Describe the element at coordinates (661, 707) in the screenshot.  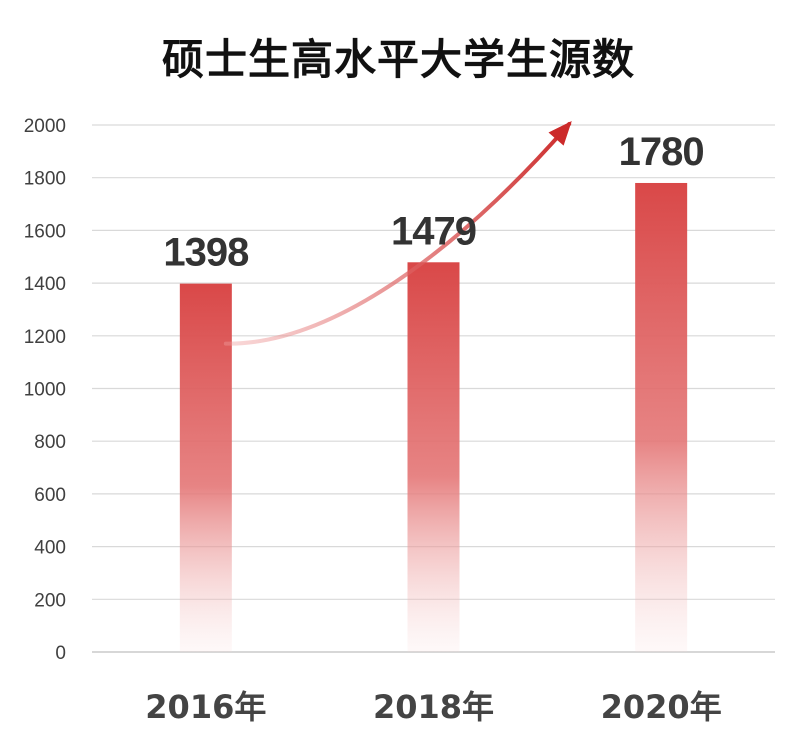
I see `x-category-label: 2020年` at that location.